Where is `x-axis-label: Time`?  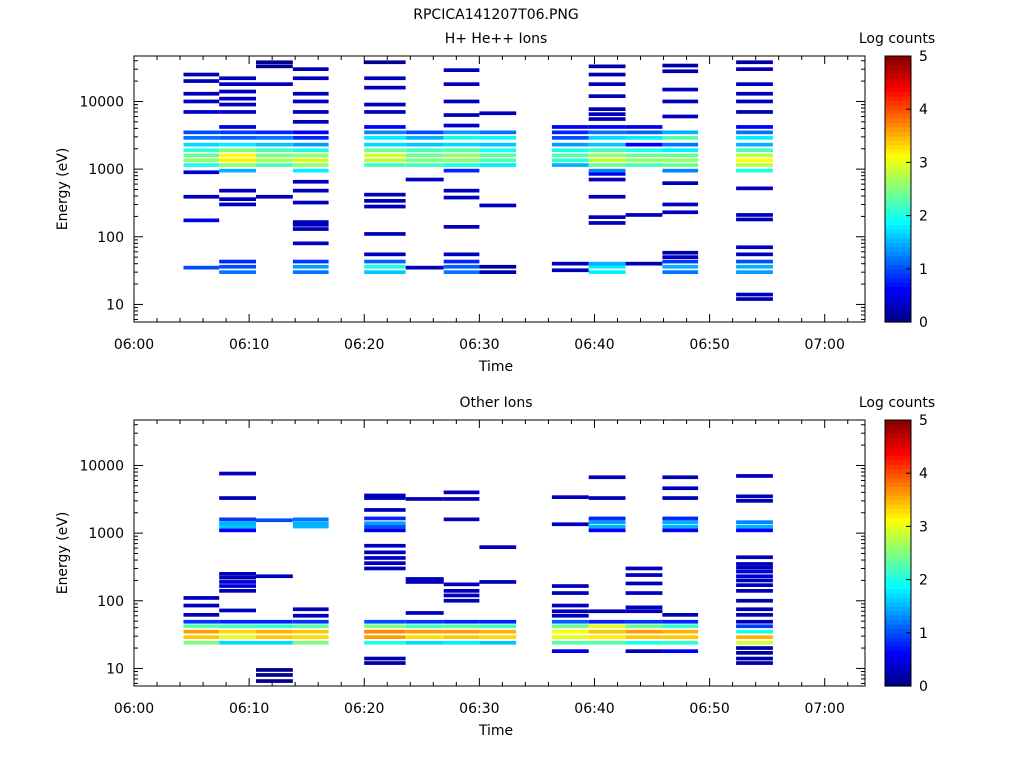
x-axis-label: Time is located at coordinates (495, 731).